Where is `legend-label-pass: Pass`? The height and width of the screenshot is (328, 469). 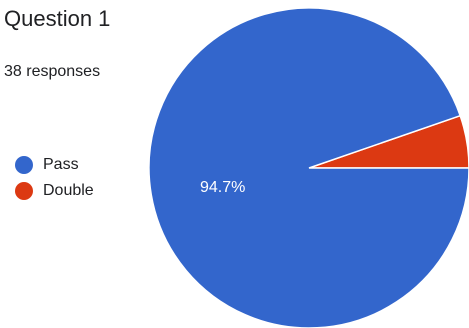
legend-label-pass: Pass is located at coordinates (61, 164).